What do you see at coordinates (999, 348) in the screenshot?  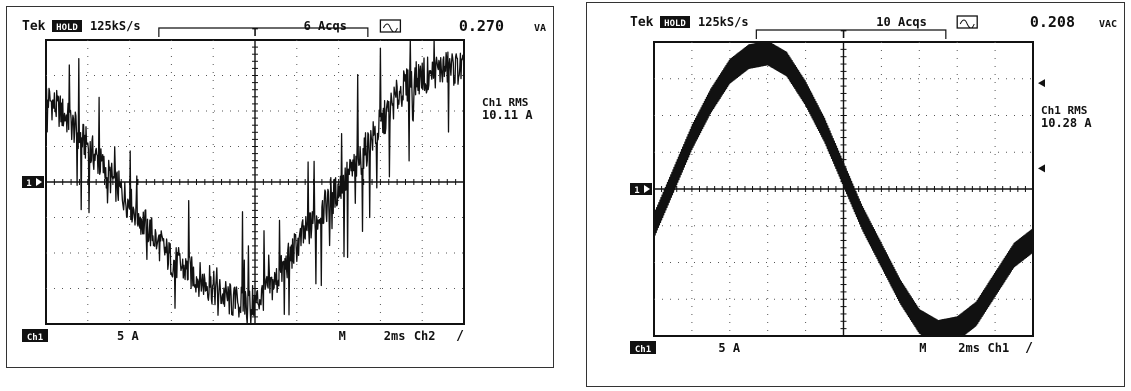 I see `trigger-source: Ch1` at bounding box center [999, 348].